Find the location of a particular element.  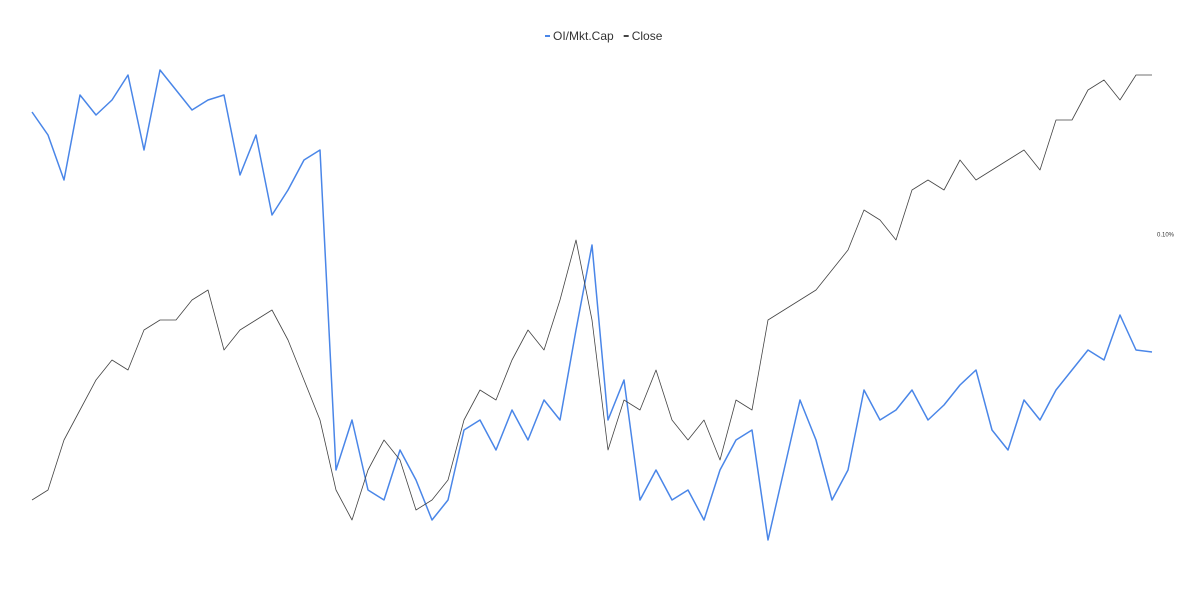

legend-label: Close is located at coordinates (647, 36).